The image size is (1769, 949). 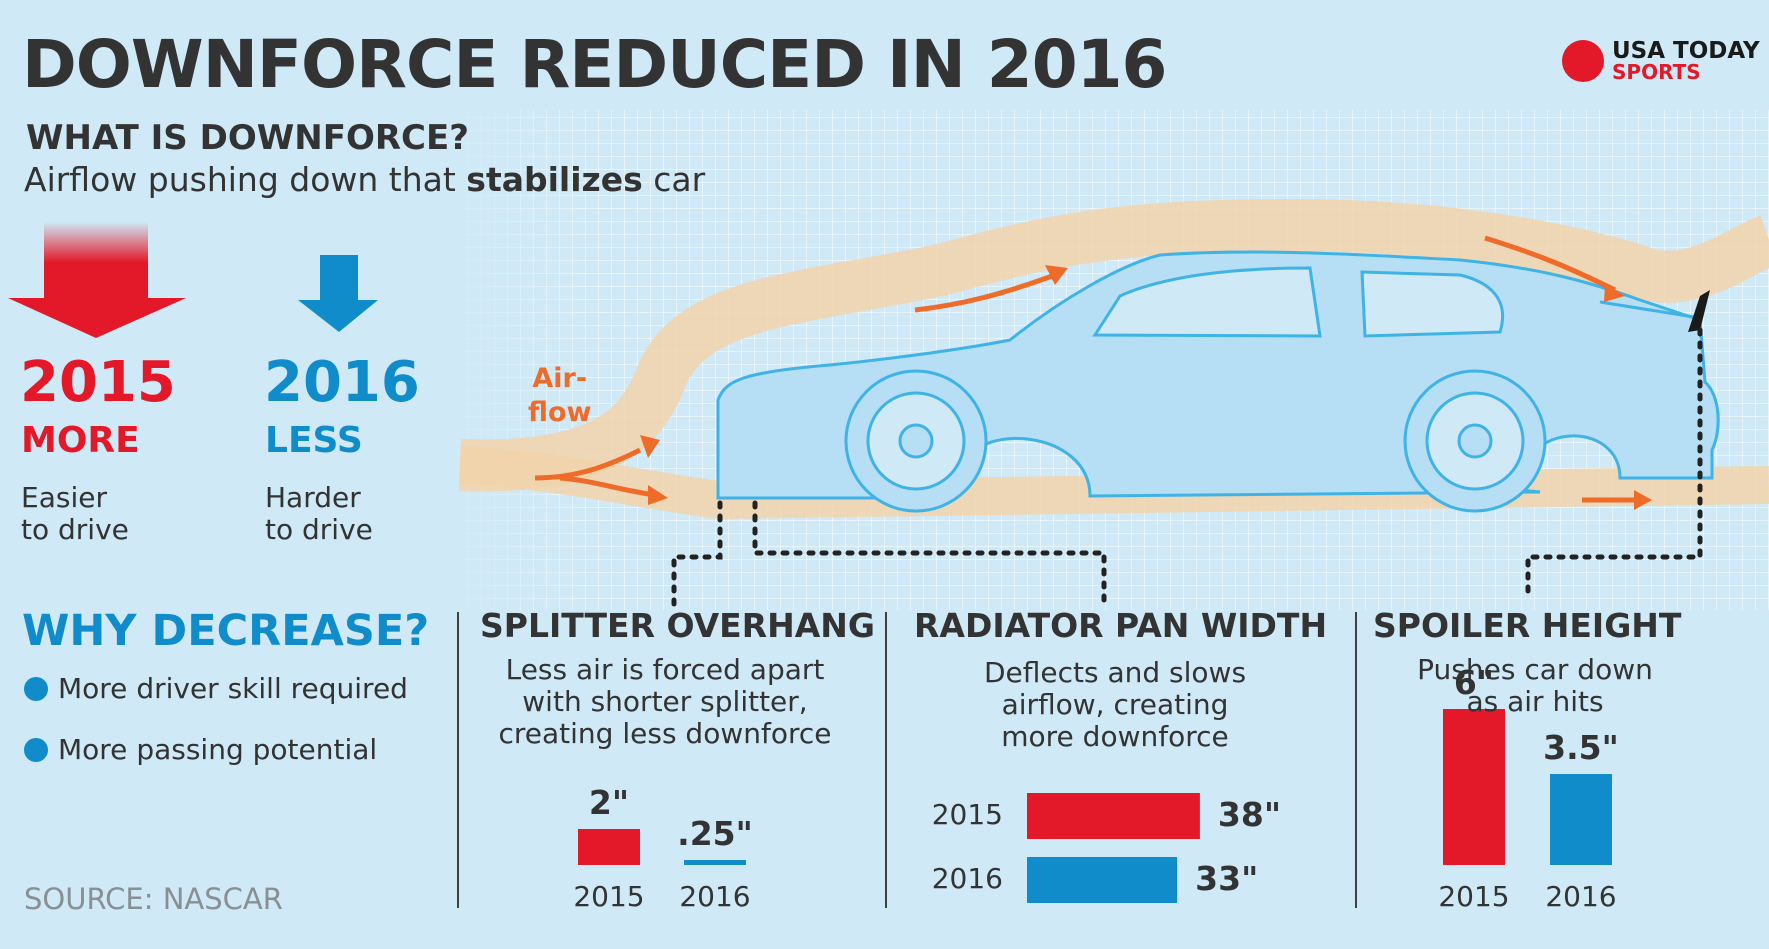 What do you see at coordinates (967, 814) in the screenshot?
I see `radiator-year-label-2015: 2015` at bounding box center [967, 814].